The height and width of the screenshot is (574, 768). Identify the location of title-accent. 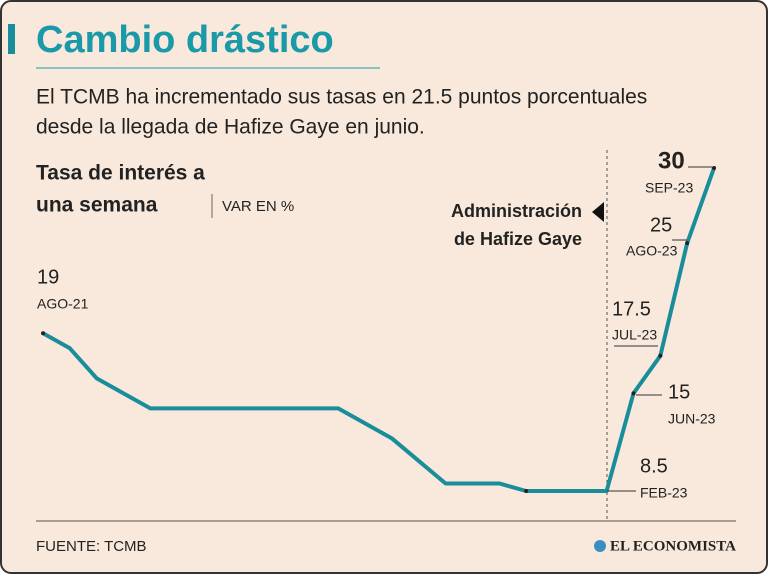
(11, 39).